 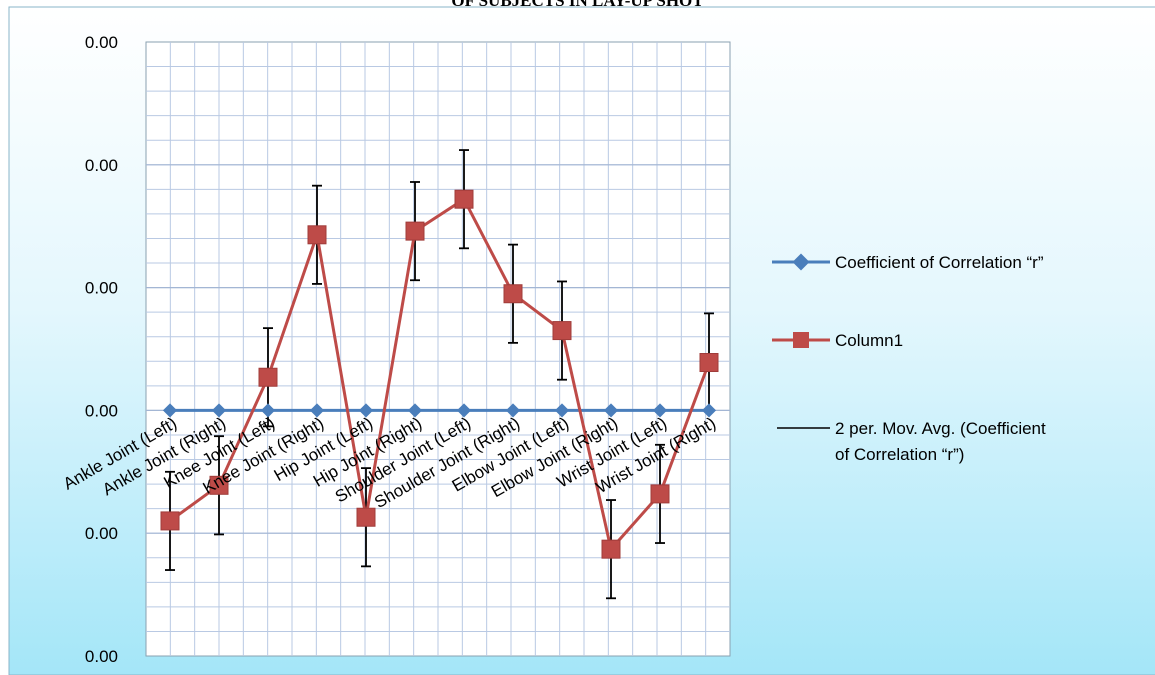 What do you see at coordinates (101, 349) in the screenshot?
I see `y-axis: 0.00 0.00 0.00 0.00 0.00 0.00` at bounding box center [101, 349].